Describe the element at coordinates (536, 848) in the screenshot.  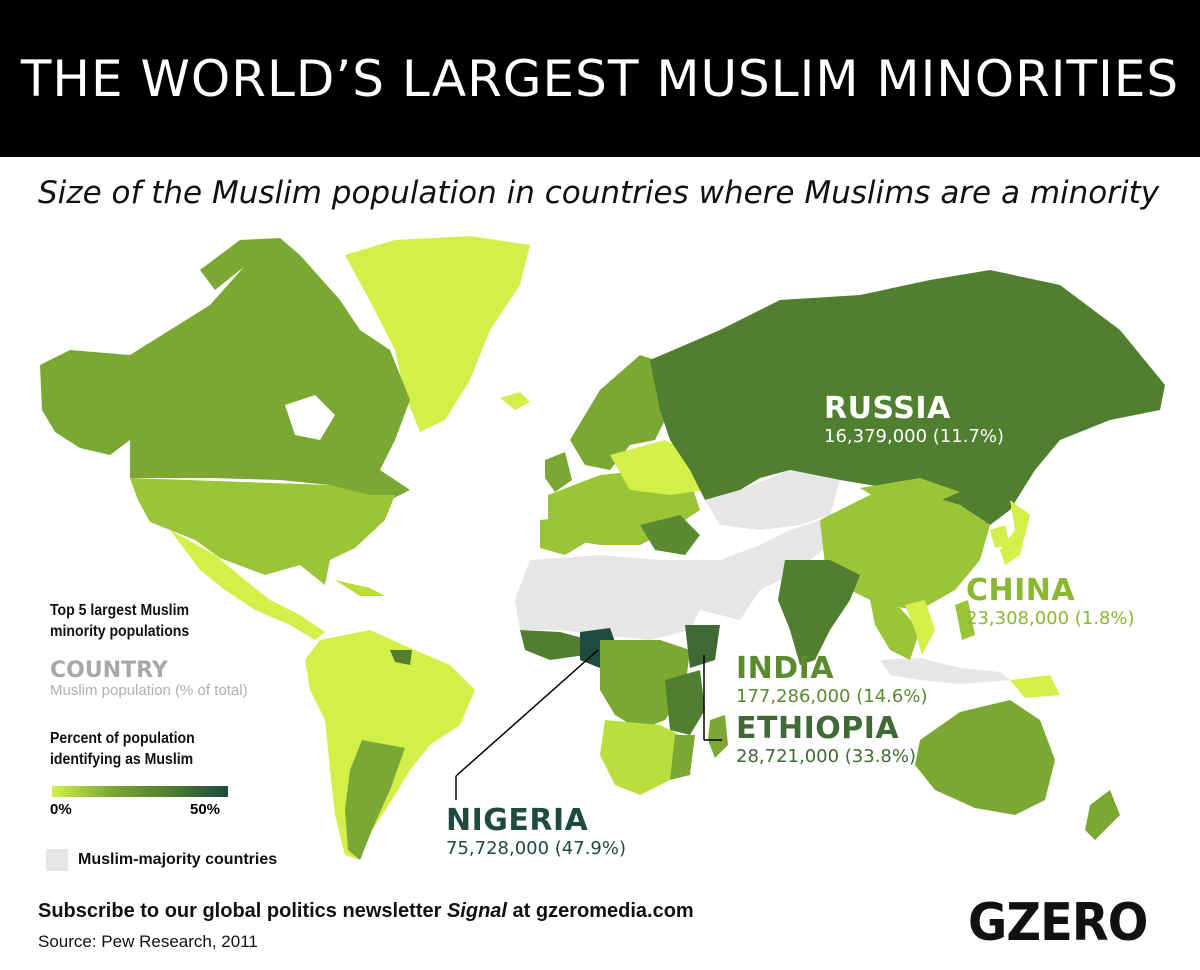
I see `callout-nigeria-value: 75,728,000 (47.9%)` at that location.